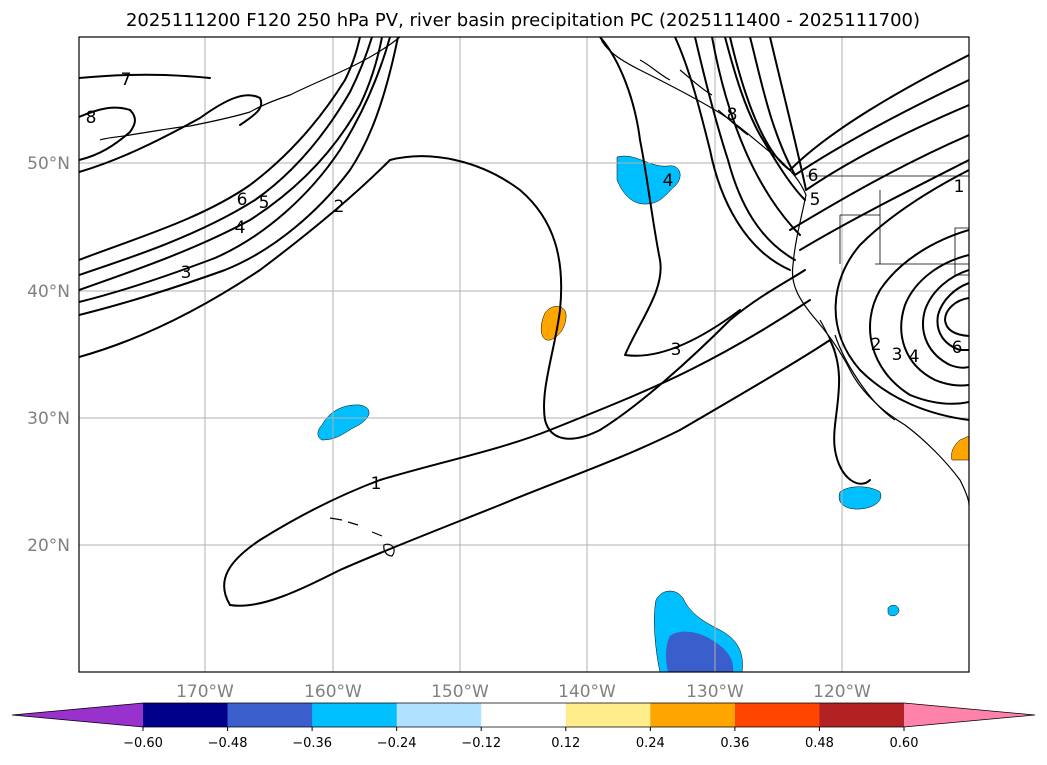 The width and height of the screenshot is (1047, 765). I want to click on colorbar-tick-label: 0.36, so click(734, 743).